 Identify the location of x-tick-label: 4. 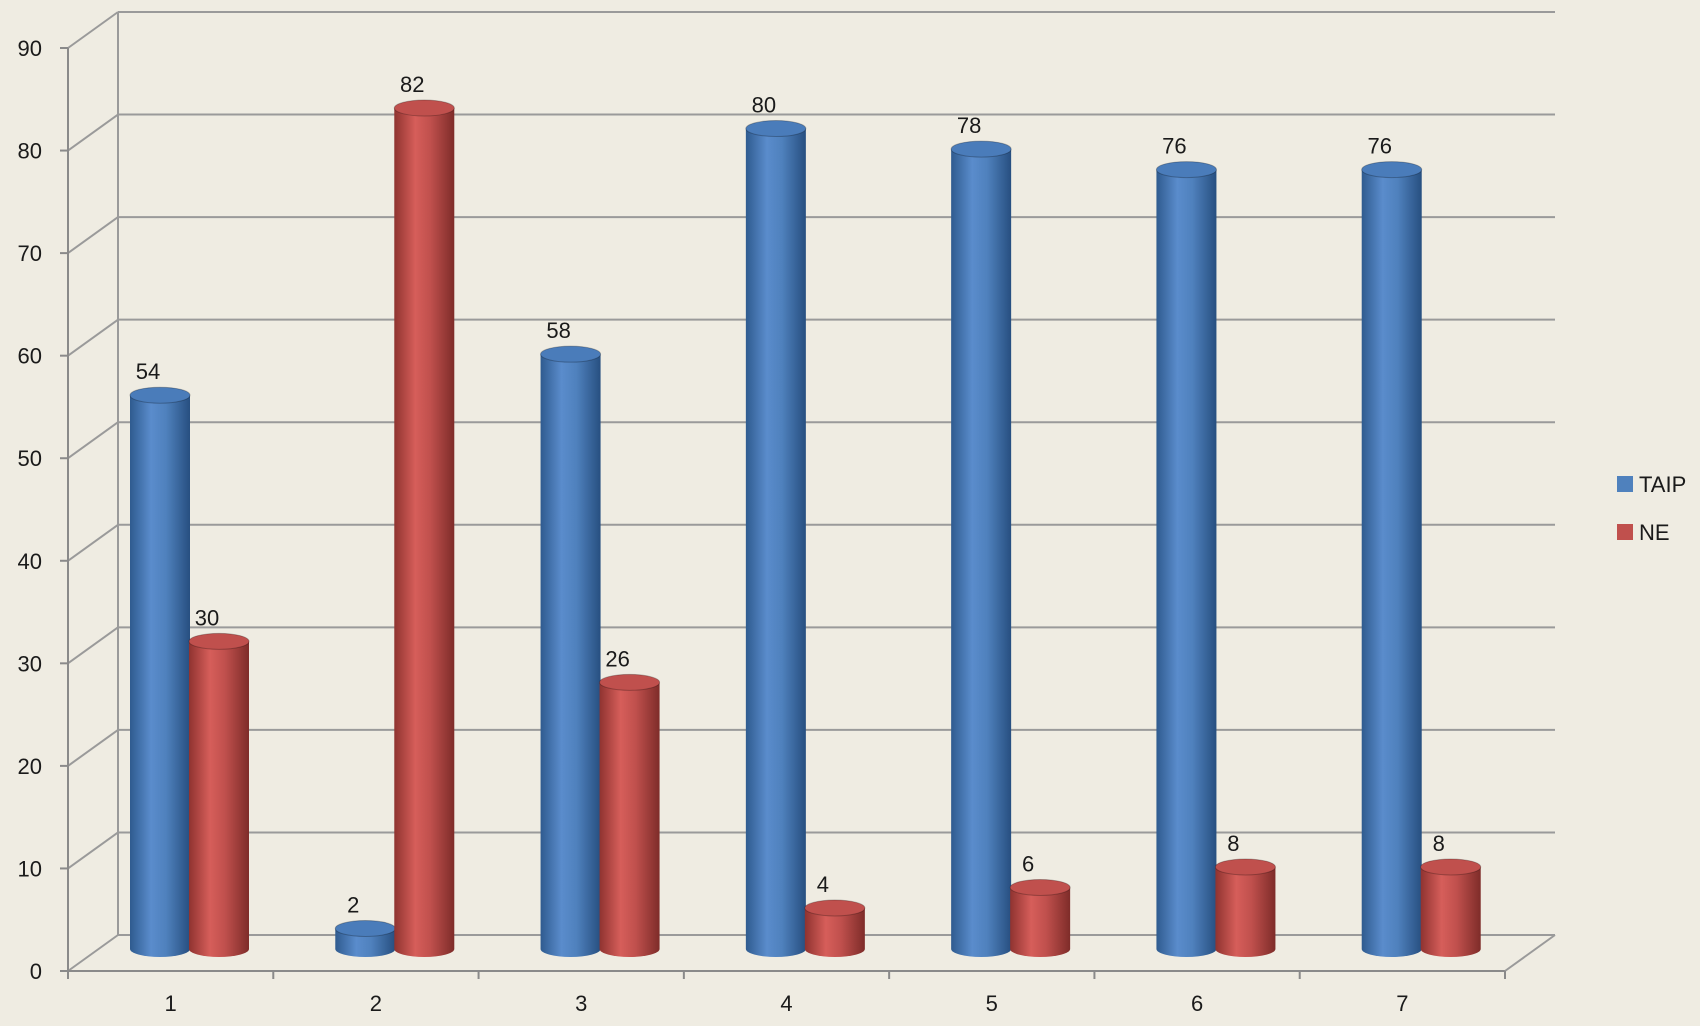
(786, 1003).